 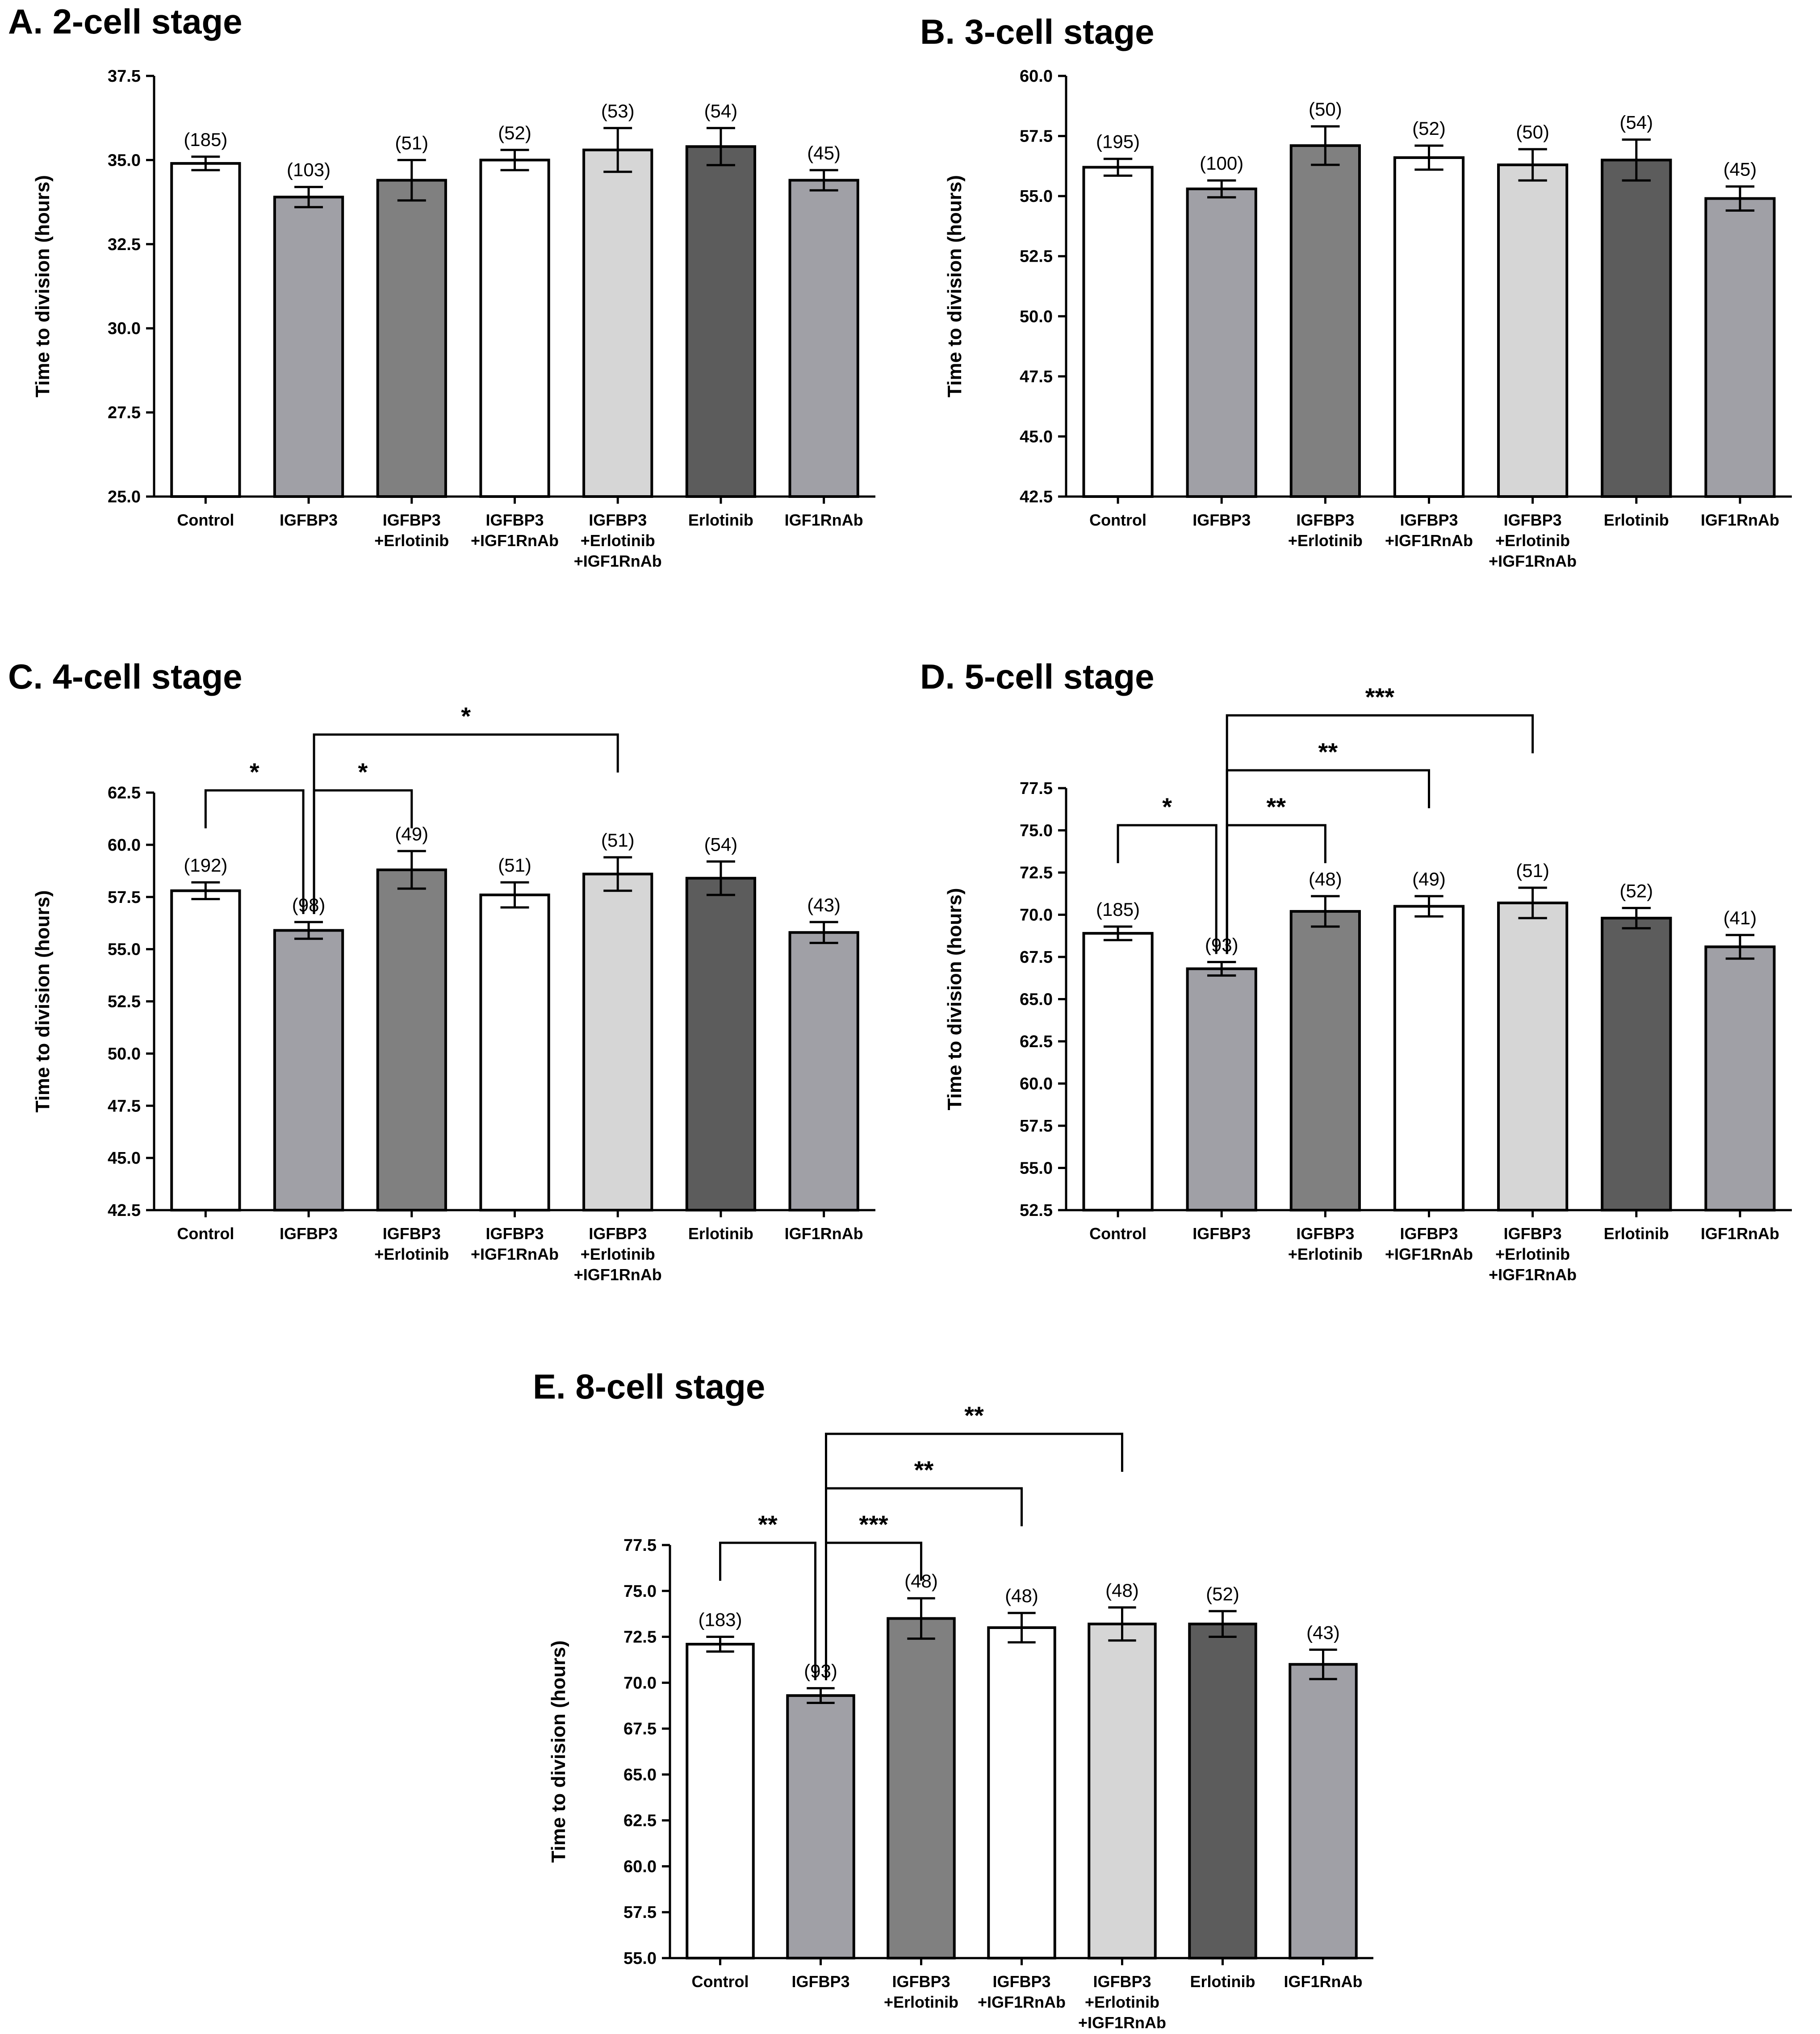 I want to click on y-tick-label: 27.5, so click(x=124, y=413).